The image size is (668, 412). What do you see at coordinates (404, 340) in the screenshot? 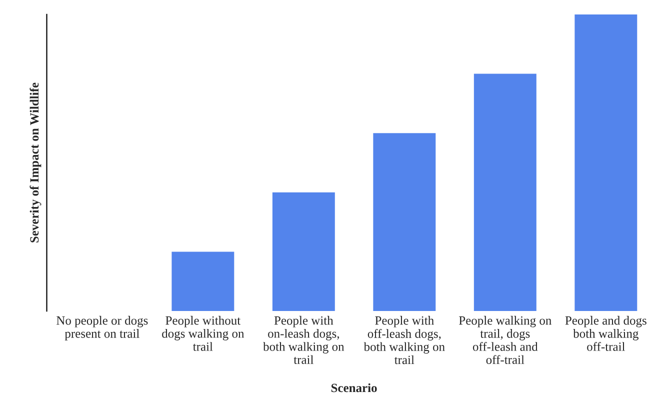
I see `x-tick-label: People with off-leash dogs, both walking on trail` at bounding box center [404, 340].